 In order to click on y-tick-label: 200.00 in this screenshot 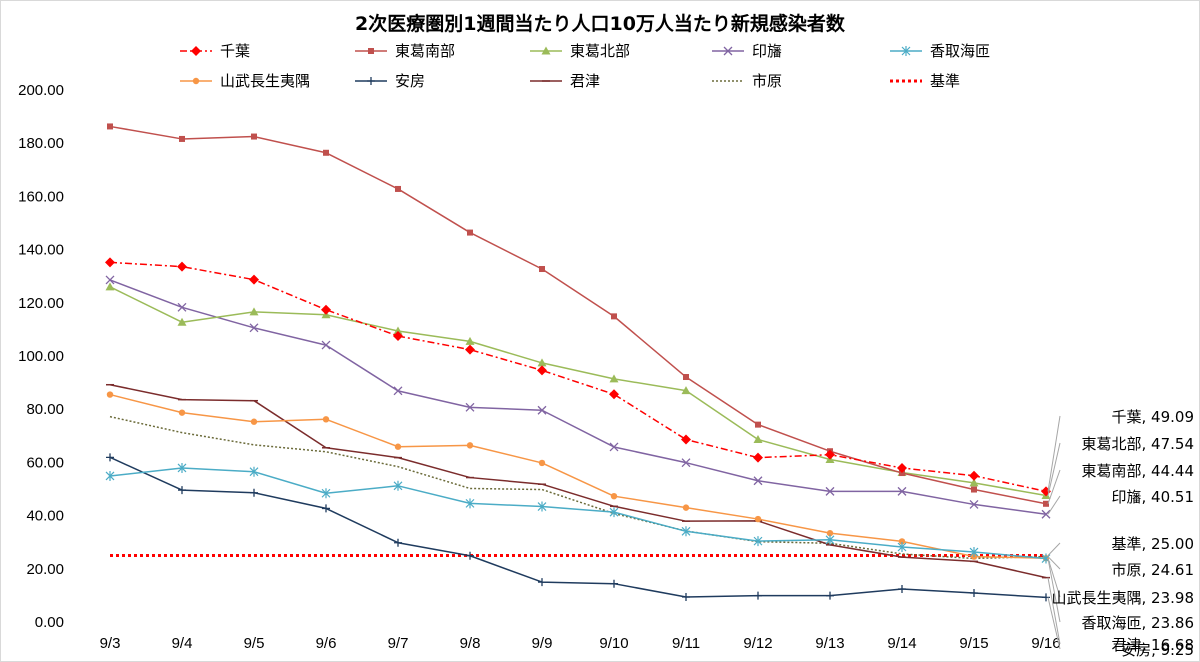, I will do `click(41, 90)`.